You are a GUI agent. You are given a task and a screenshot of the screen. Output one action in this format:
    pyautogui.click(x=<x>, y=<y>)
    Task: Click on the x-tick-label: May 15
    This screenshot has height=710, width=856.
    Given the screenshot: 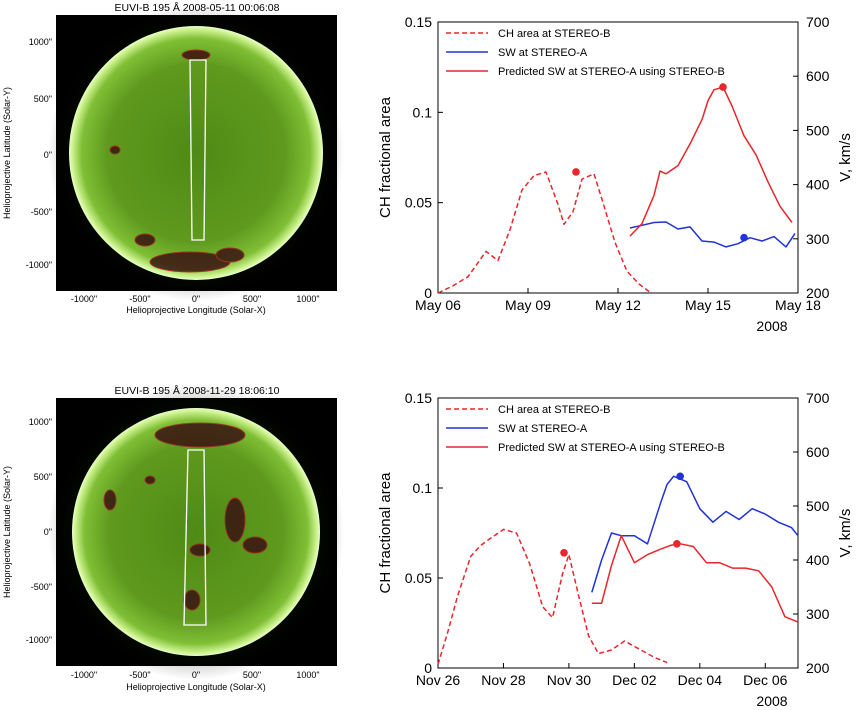 What is the action you would take?
    pyautogui.click(x=708, y=305)
    